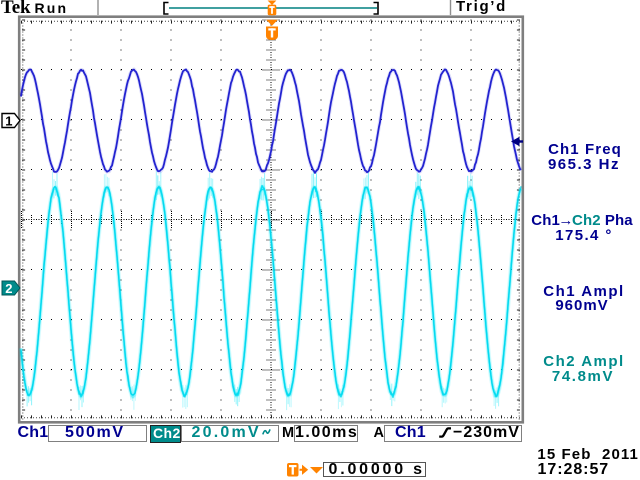 This screenshot has width=640, height=480. What do you see at coordinates (8, 120) in the screenshot?
I see `svg-text: 1` at bounding box center [8, 120].